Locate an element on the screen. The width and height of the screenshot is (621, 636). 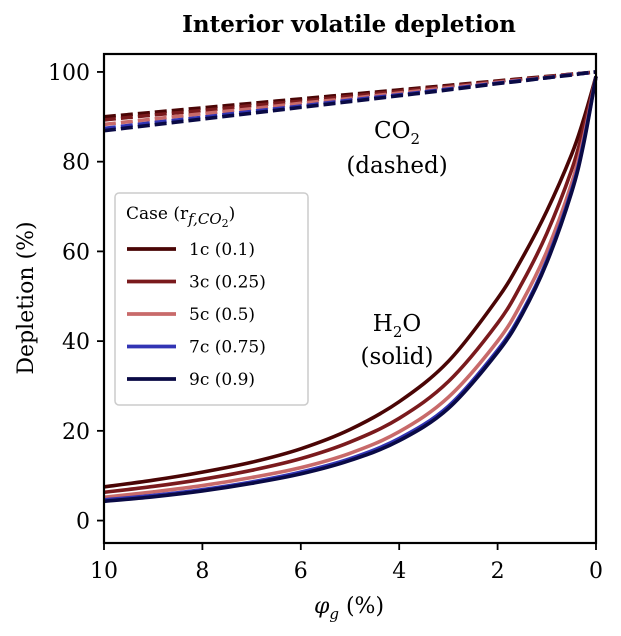
y-tick-label: 40 is located at coordinates (76, 342).